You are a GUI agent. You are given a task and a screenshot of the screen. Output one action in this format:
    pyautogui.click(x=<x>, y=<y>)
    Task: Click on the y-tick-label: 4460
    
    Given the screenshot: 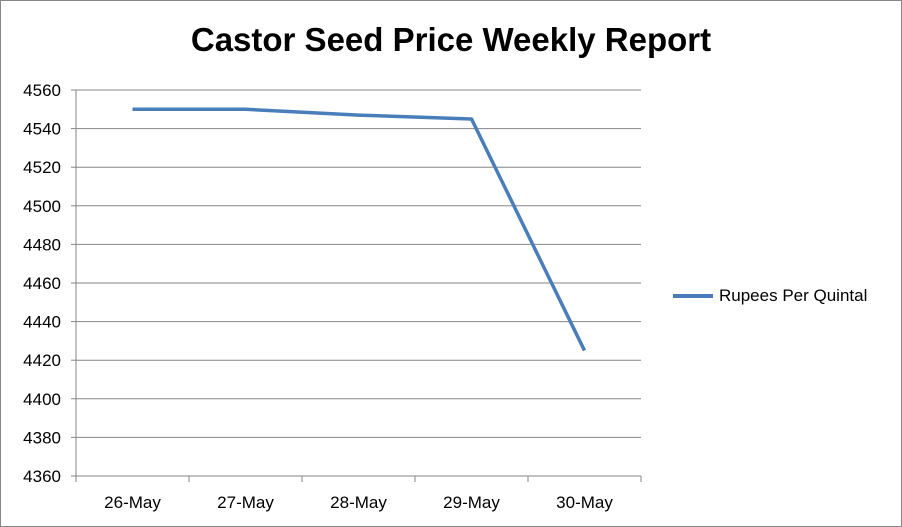 What is the action you would take?
    pyautogui.click(x=42, y=283)
    